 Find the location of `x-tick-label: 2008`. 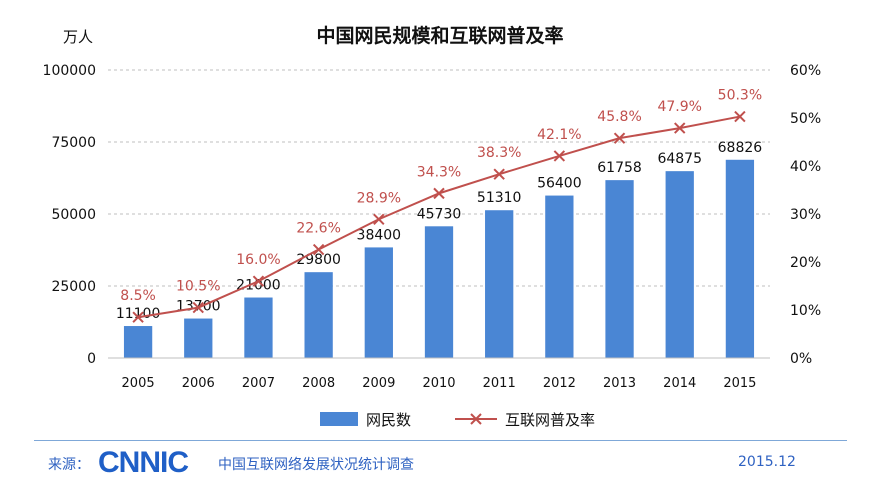

x-tick-label: 2008 is located at coordinates (318, 383).